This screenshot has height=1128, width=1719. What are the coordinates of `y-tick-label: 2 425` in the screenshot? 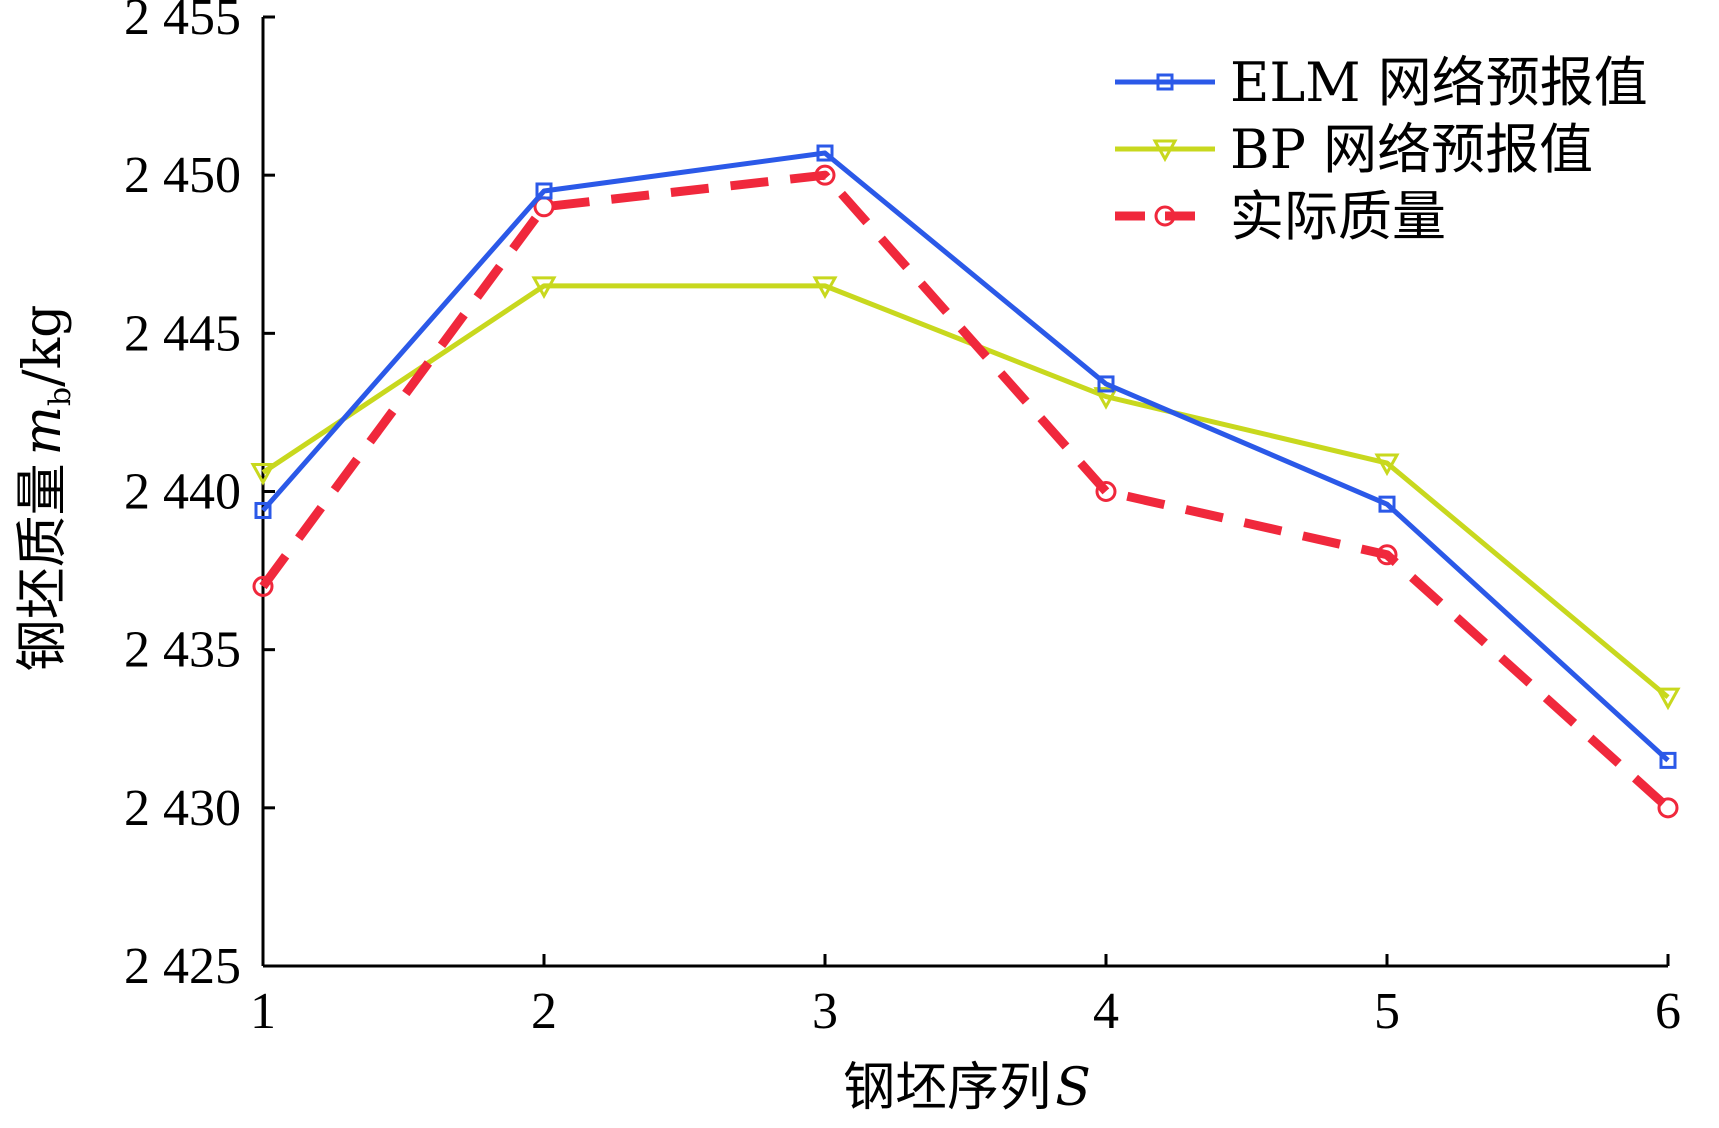 It's located at (182, 966).